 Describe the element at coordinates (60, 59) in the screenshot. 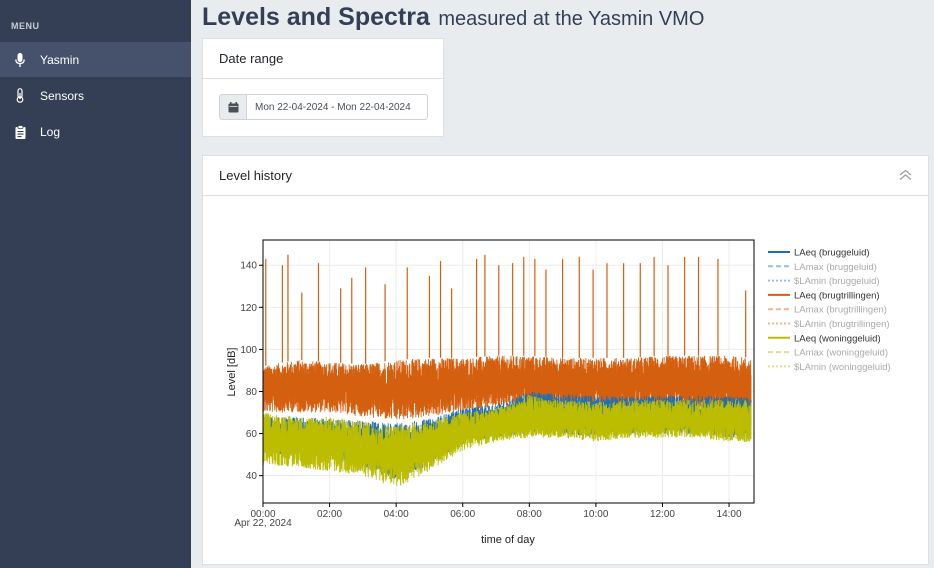

I see `sidebar-item-label: Yasmin` at that location.